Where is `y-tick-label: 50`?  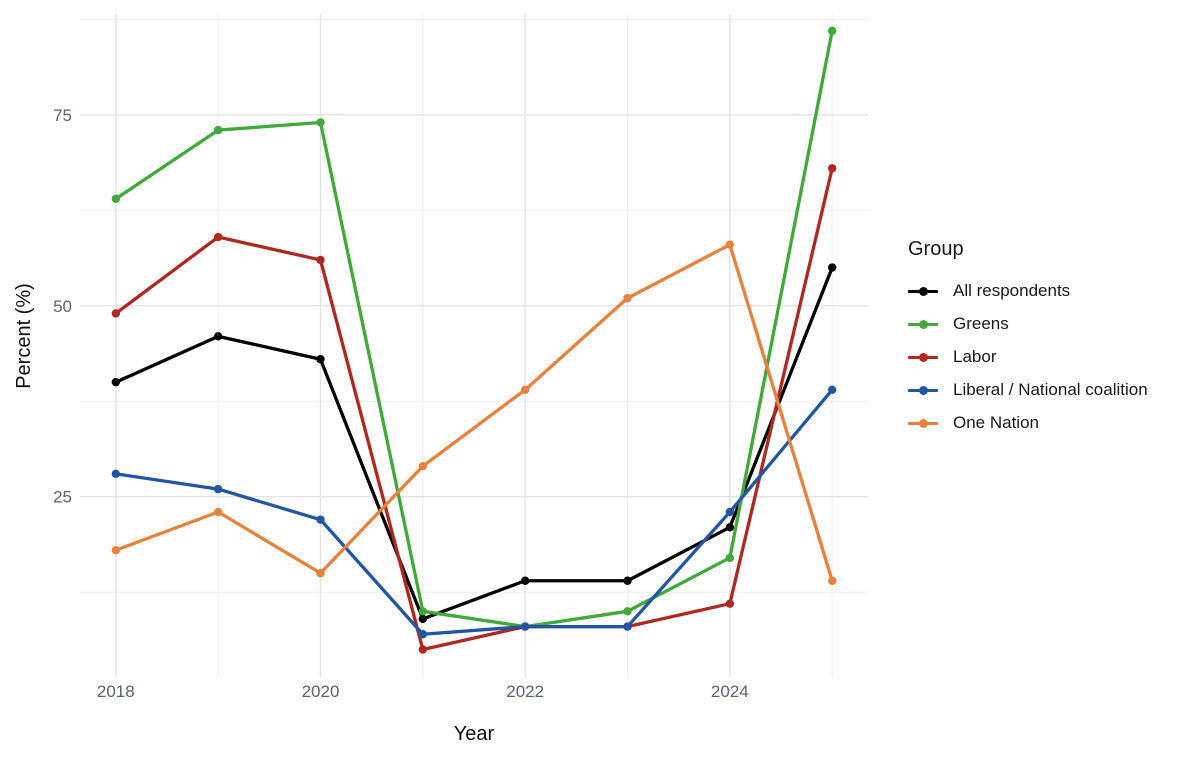
y-tick-label: 50 is located at coordinates (62, 306).